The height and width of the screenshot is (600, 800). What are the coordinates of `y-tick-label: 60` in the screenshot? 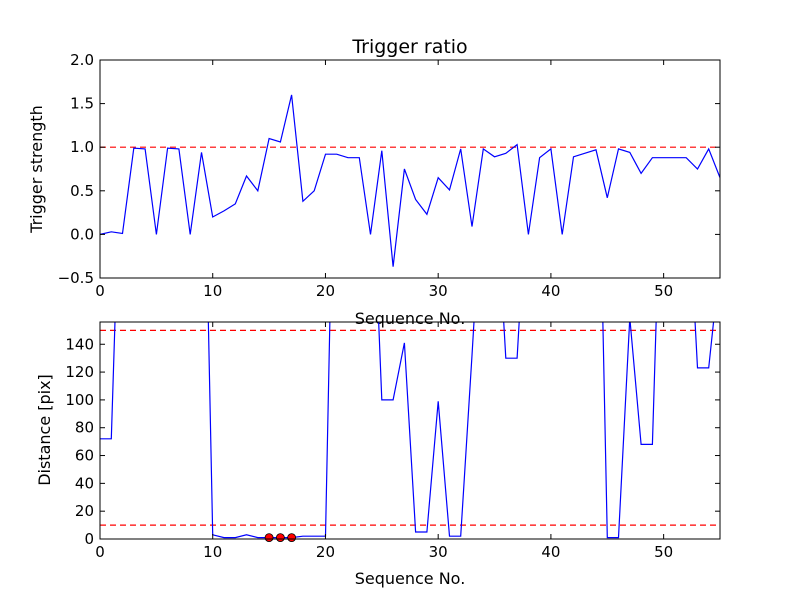 It's located at (84, 456).